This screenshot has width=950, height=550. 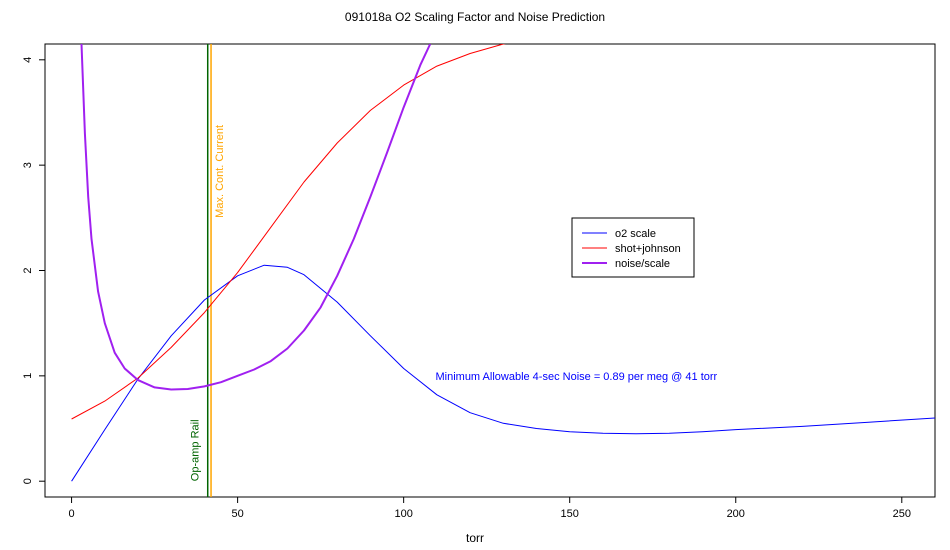 What do you see at coordinates (220, 171) in the screenshot?
I see `max-current-label: Max. Cont. Current` at bounding box center [220, 171].